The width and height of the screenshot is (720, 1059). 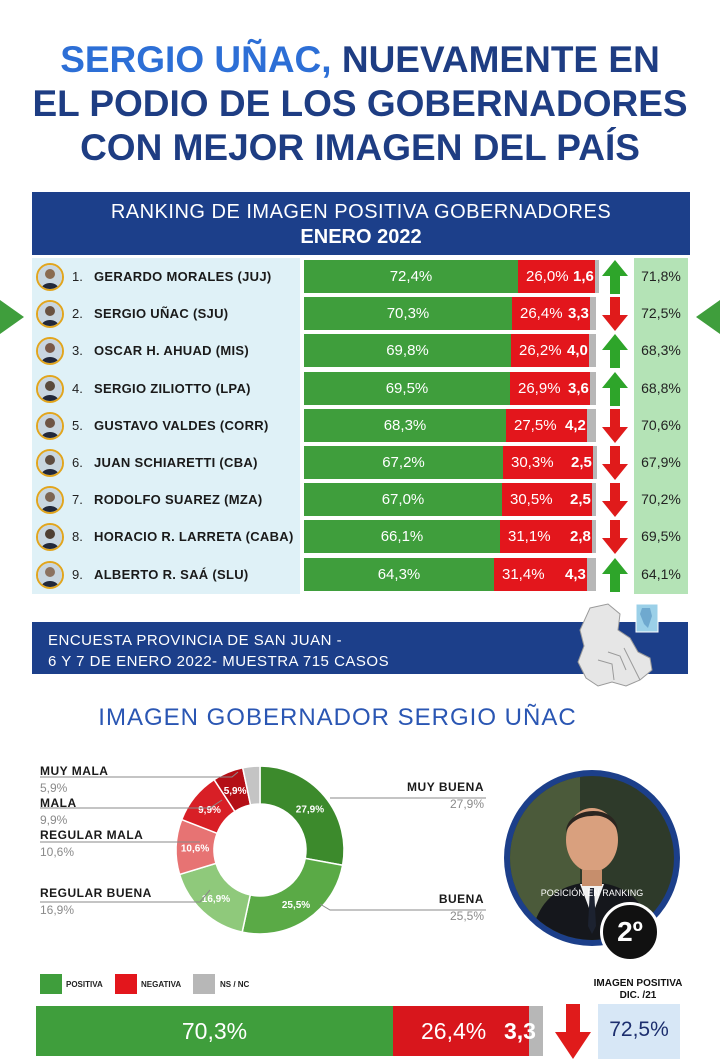 I want to click on nsnc-label: 4,2, so click(x=575, y=425).